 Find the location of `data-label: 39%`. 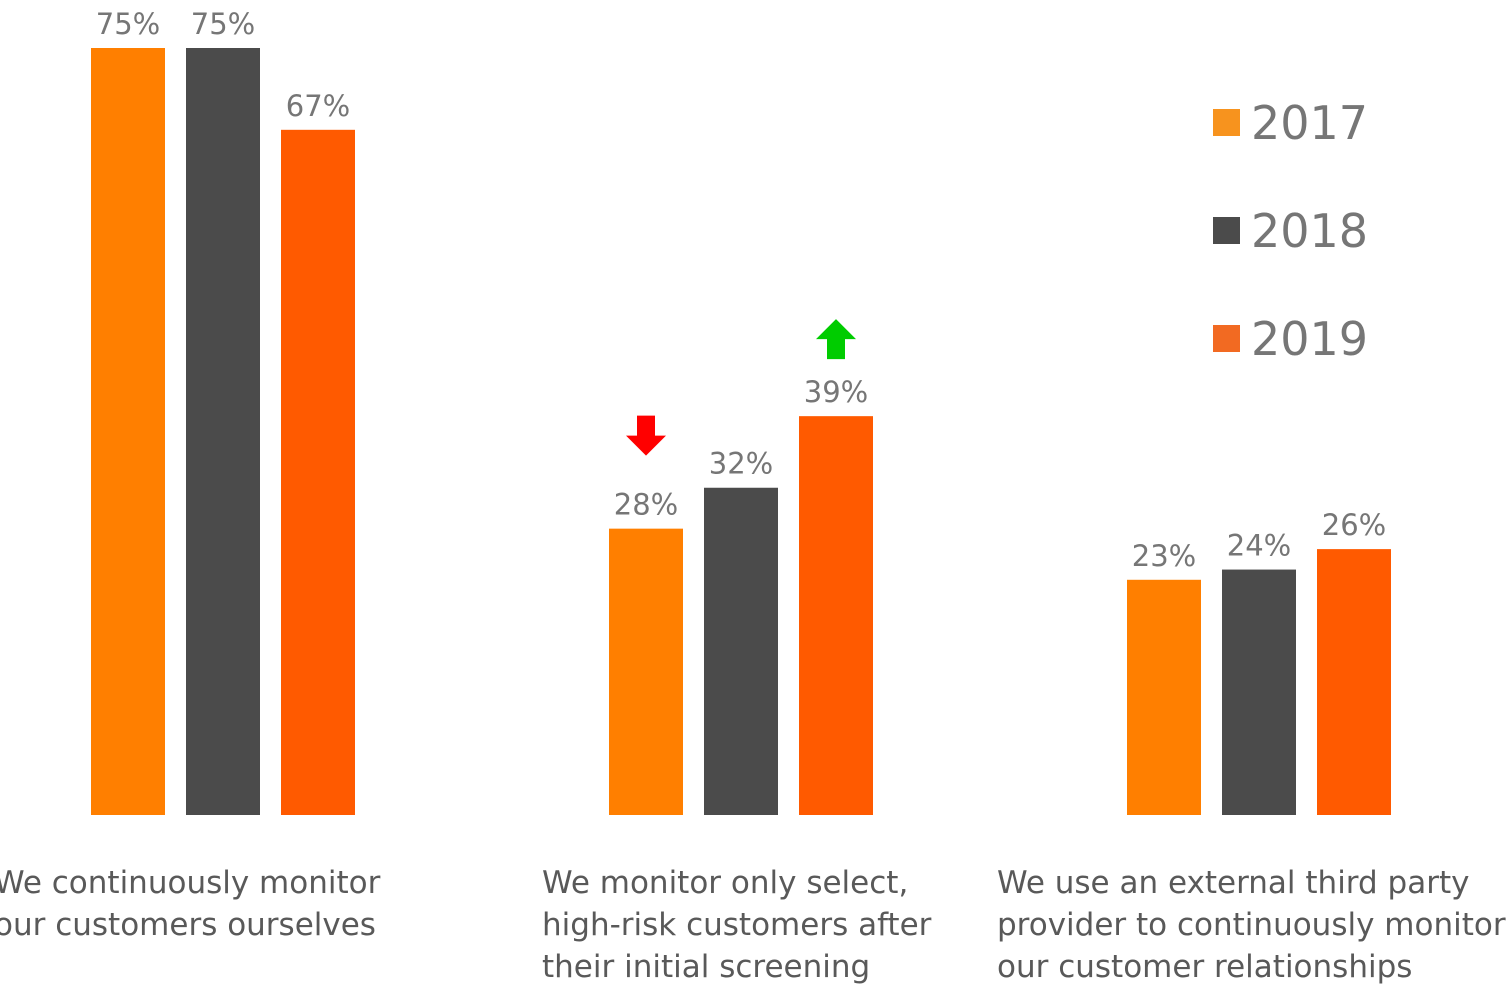

data-label: 39% is located at coordinates (836, 392).